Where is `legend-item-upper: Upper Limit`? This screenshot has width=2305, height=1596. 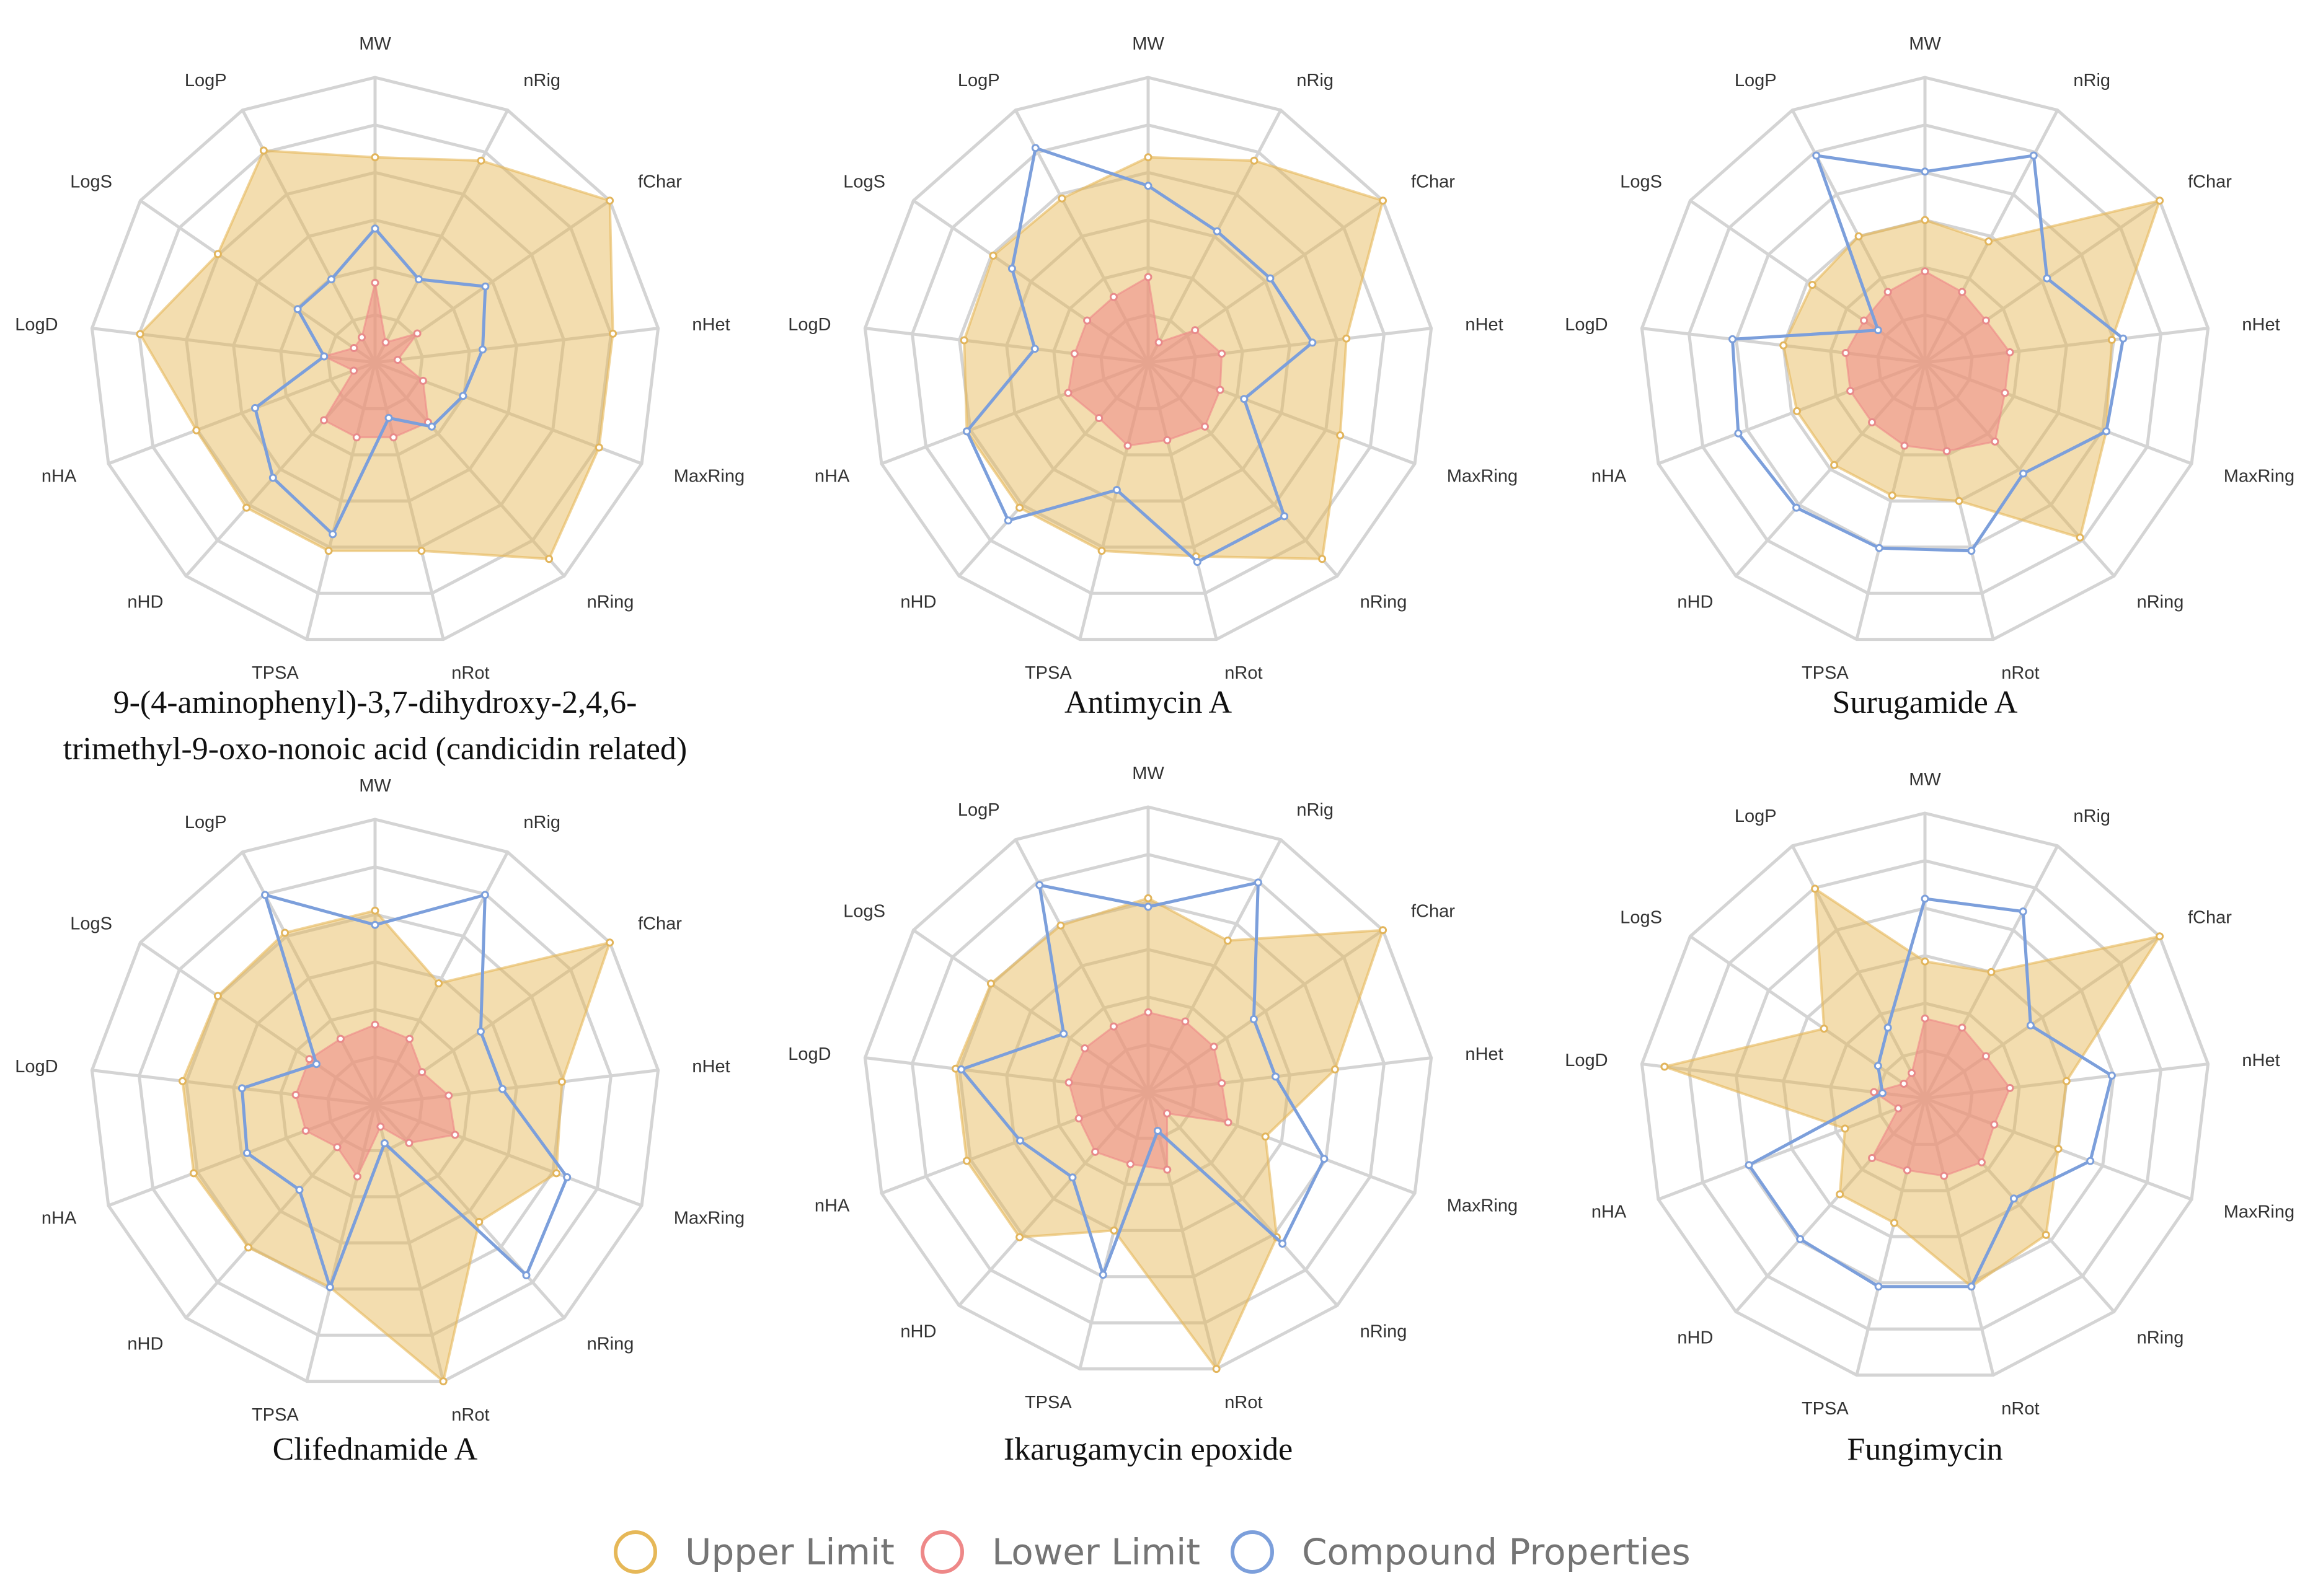 legend-item-upper: Upper Limit is located at coordinates (754, 1552).